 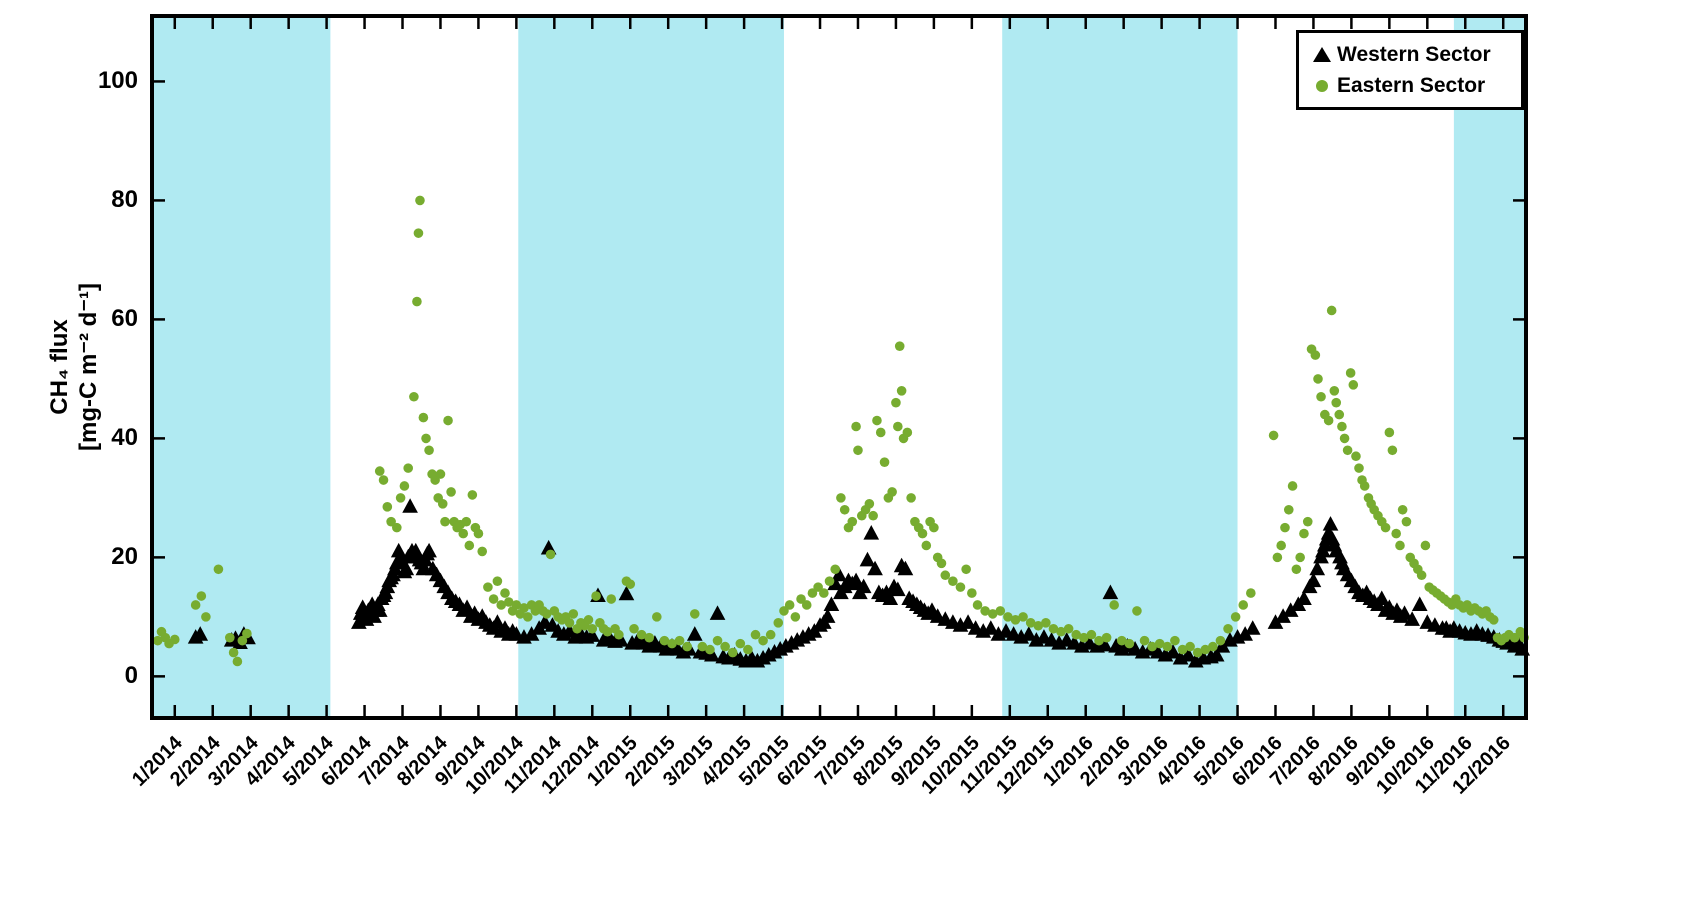 I want to click on y-tick-label: 20, so click(x=124, y=557).